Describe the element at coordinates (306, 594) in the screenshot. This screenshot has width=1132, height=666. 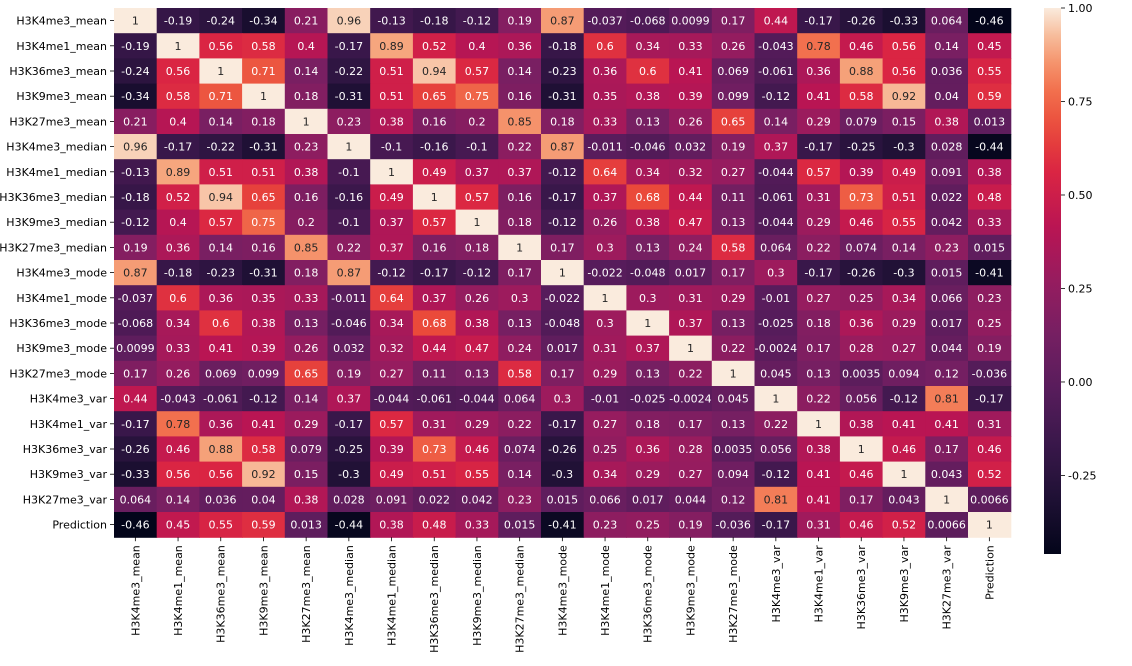
I see `x-tick-label: H3K27me3_mean` at that location.